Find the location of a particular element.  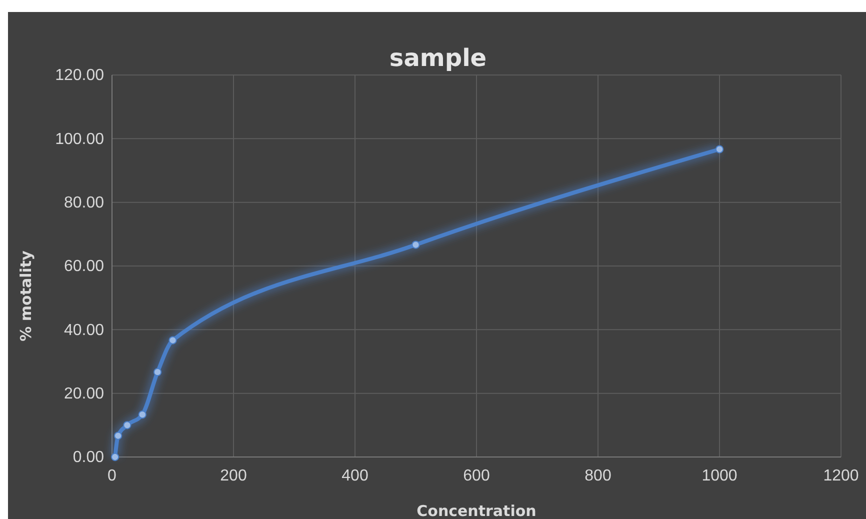

y-tick-label: 0.00 is located at coordinates (88, 457).